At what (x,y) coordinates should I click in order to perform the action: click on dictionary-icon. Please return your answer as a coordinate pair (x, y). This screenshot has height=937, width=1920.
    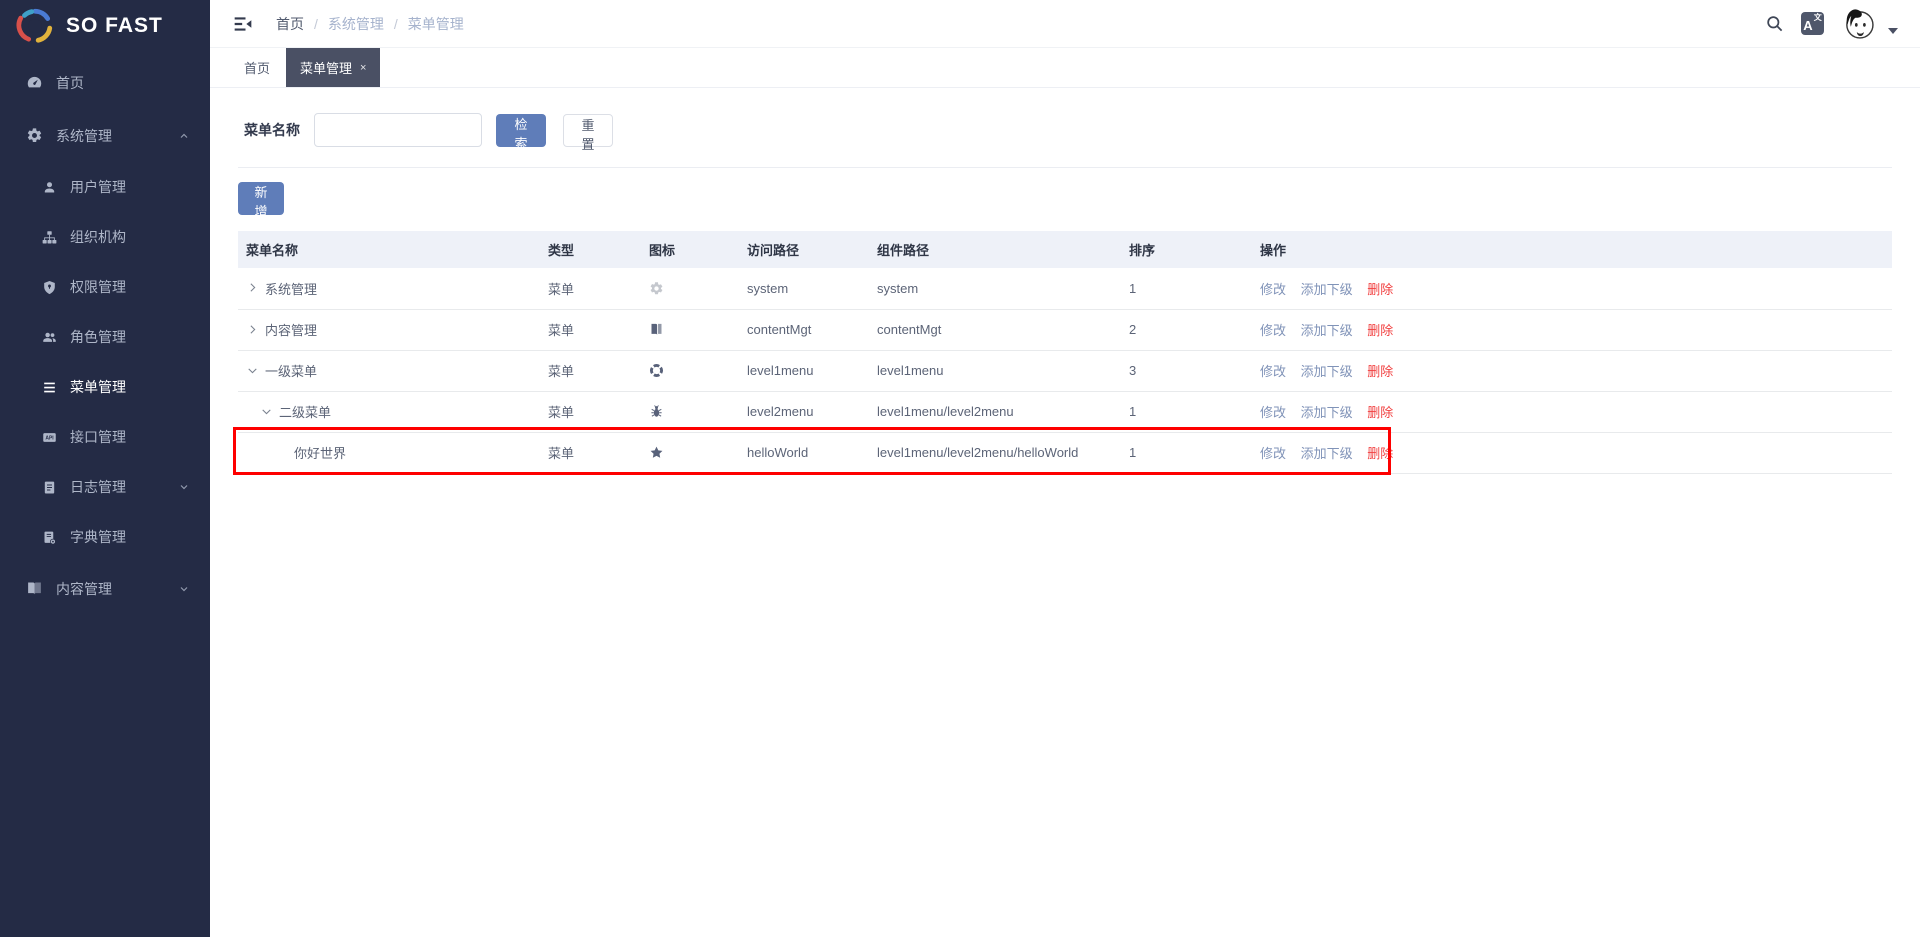
    Looking at the image, I should click on (49, 537).